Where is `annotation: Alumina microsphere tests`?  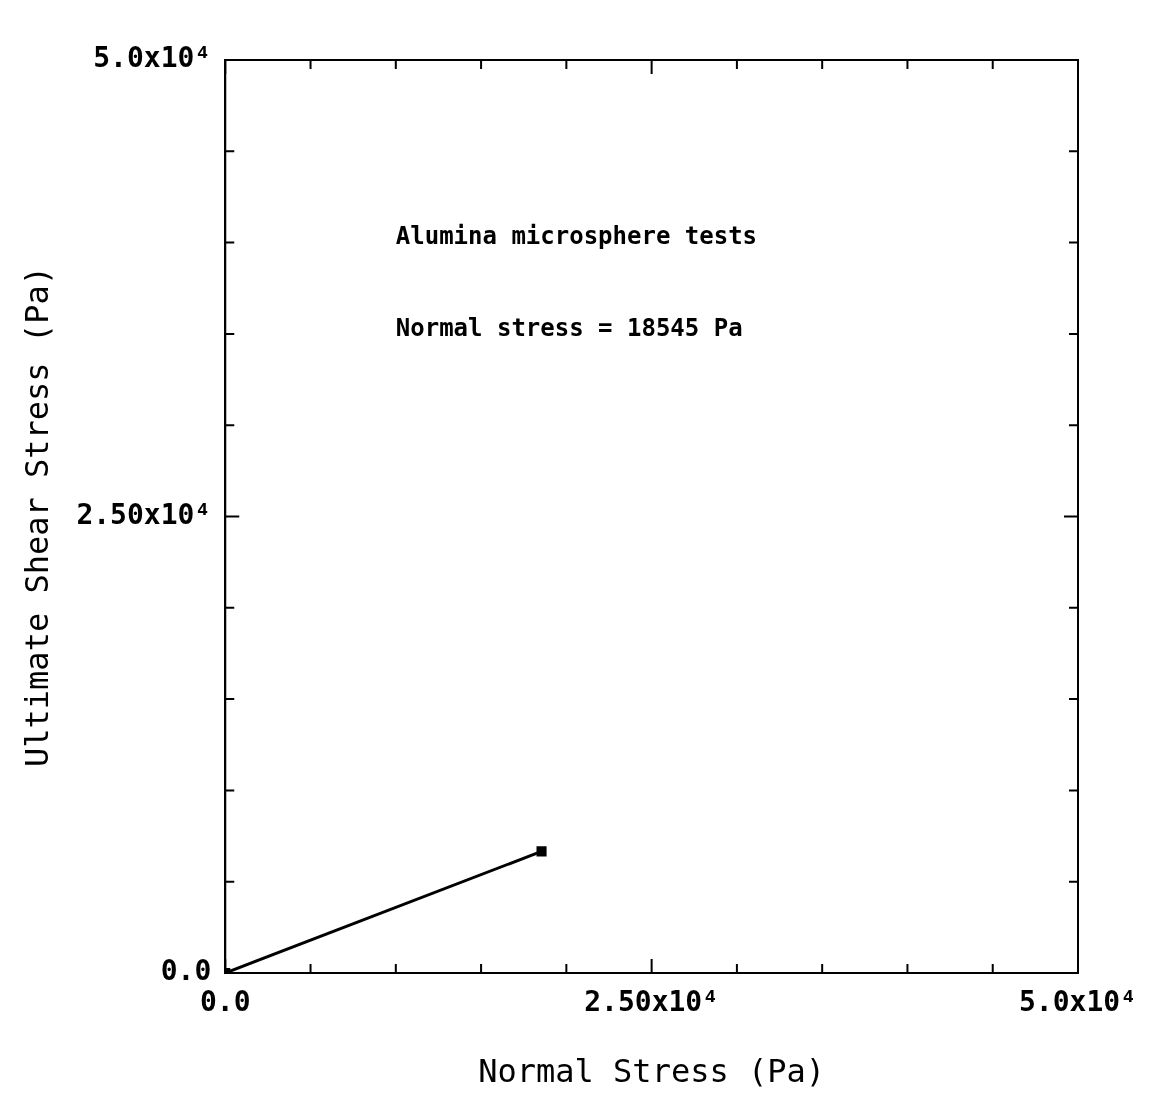 annotation: Alumina microsphere tests is located at coordinates (576, 236).